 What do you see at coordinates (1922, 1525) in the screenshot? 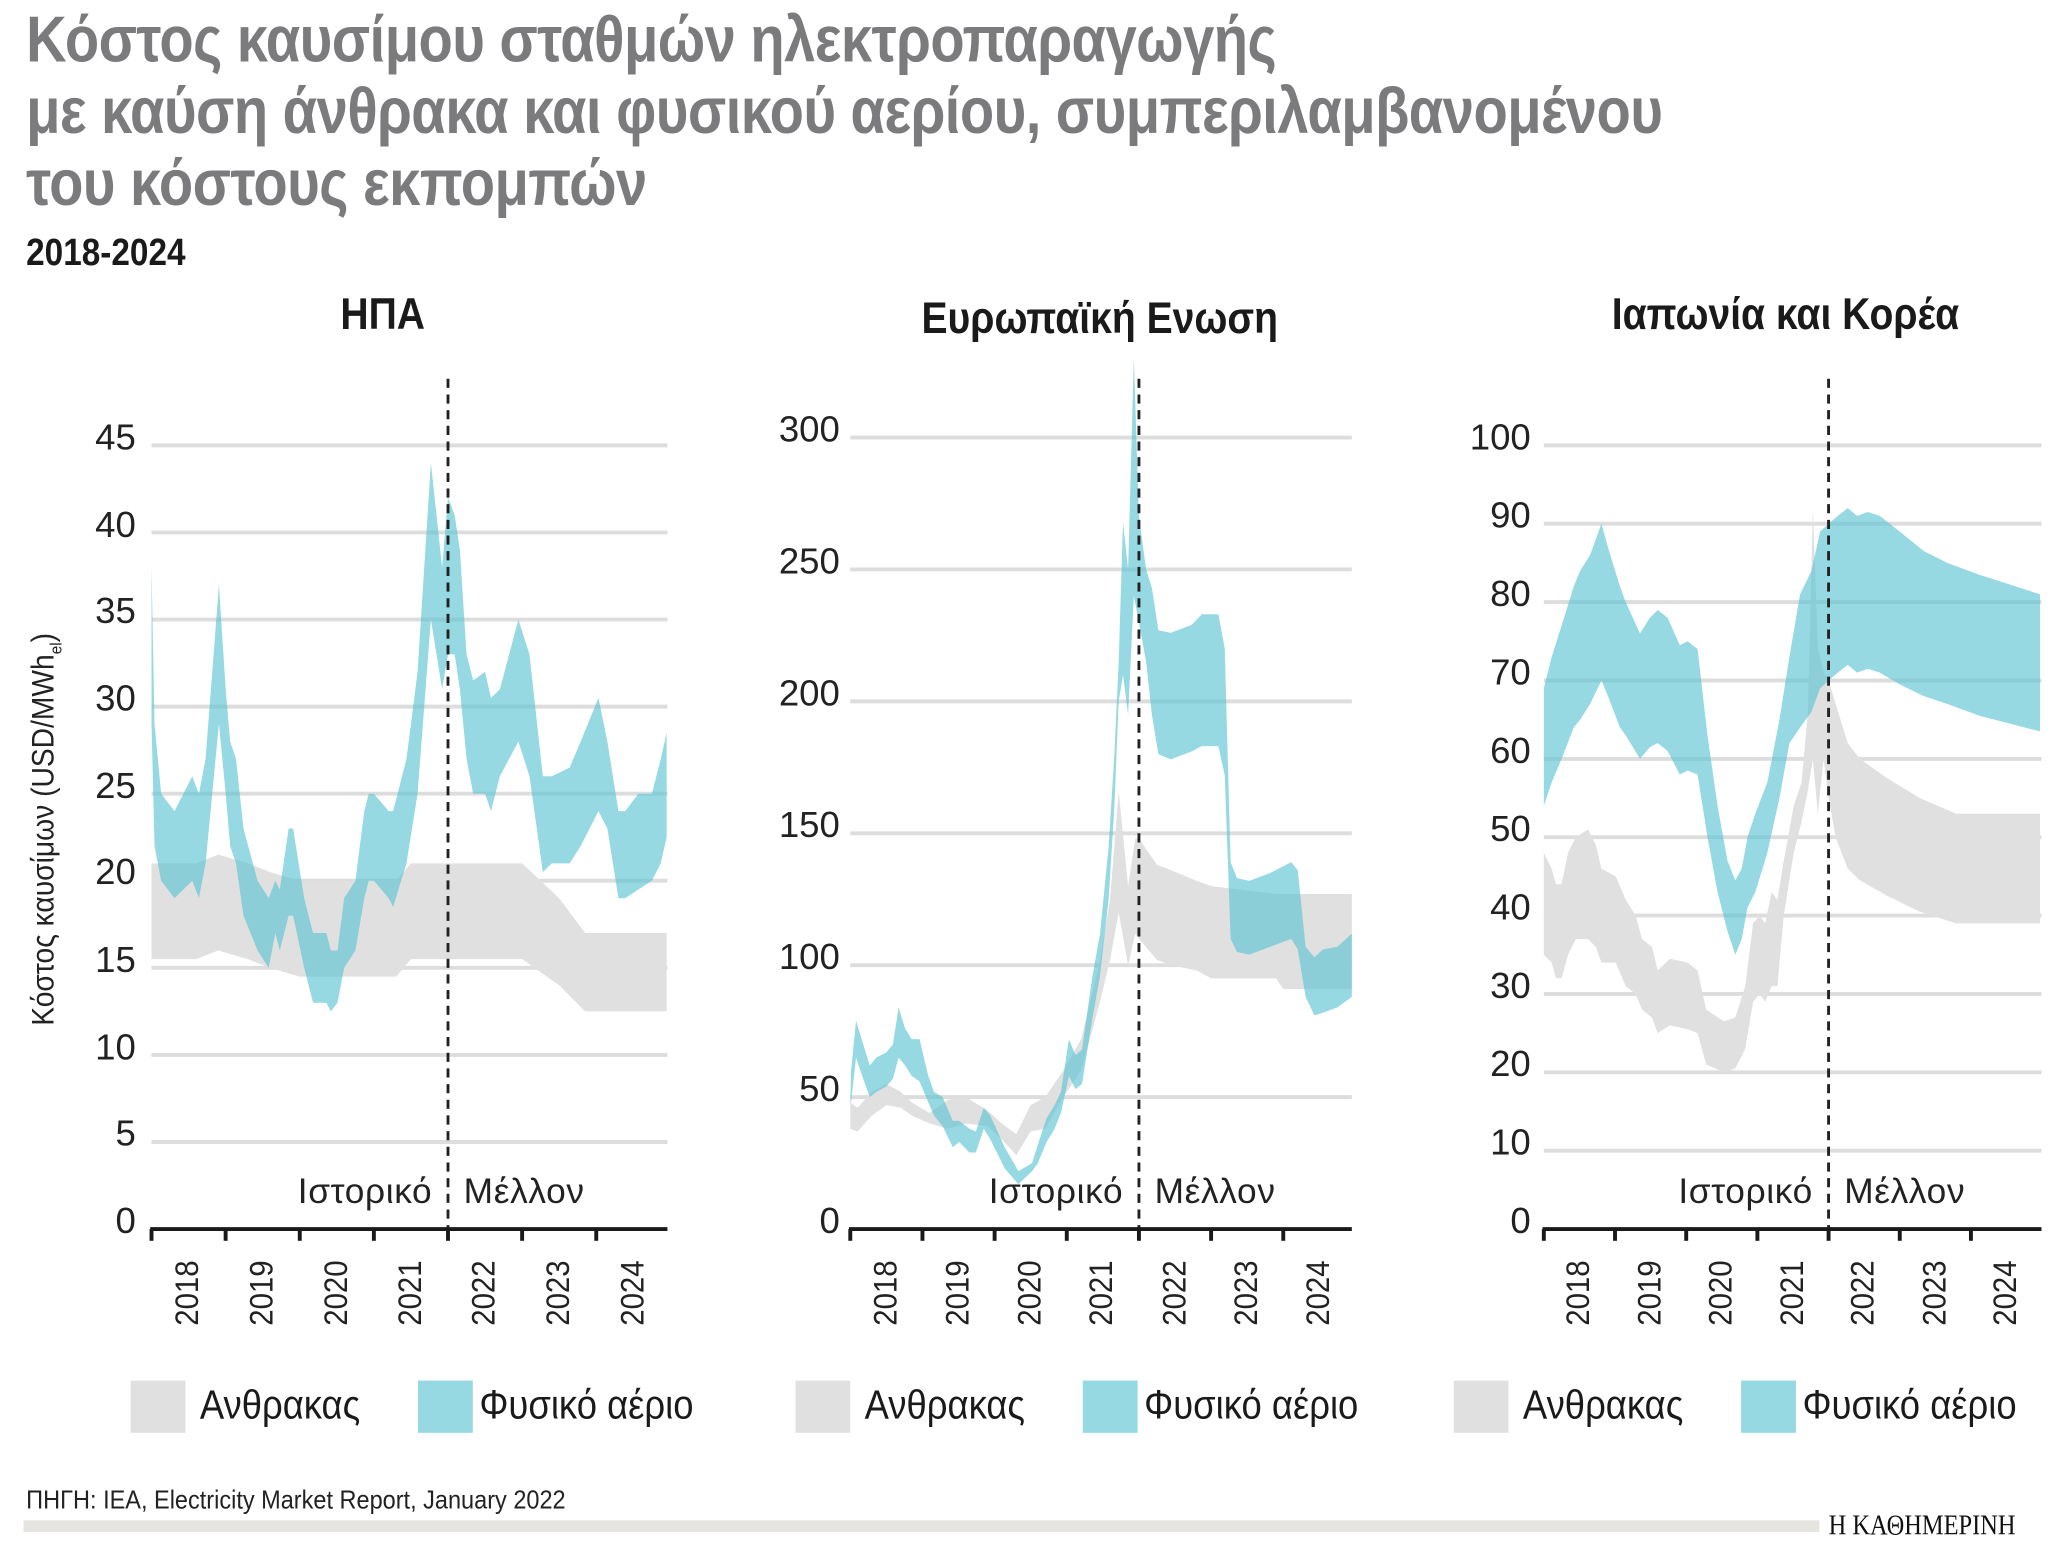
I see `publisher-logo: Η ΚΑΘΗΜΕΡΙΝΗ` at bounding box center [1922, 1525].